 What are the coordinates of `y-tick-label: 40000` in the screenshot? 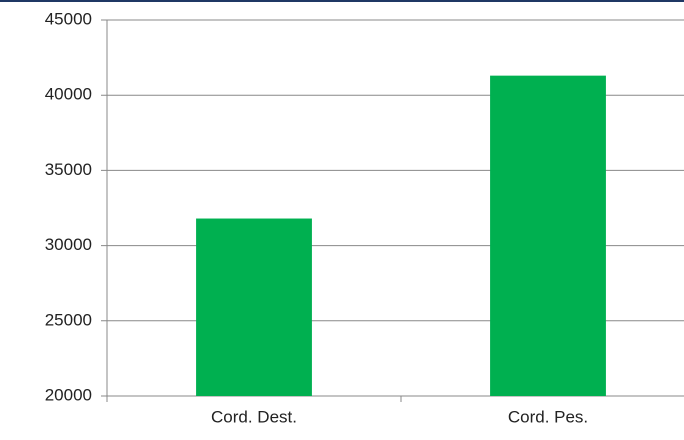 It's located at (68, 94).